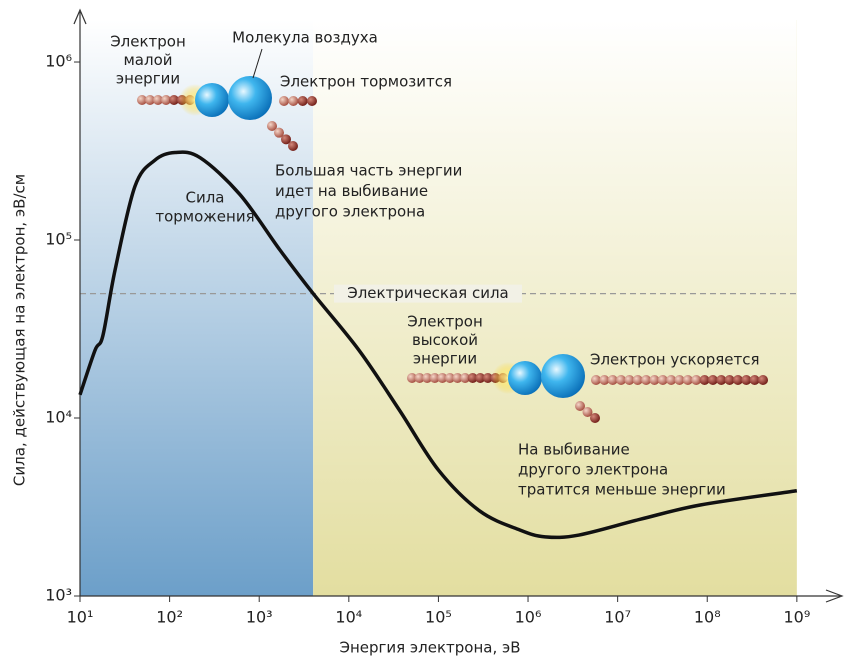  I want to click on x-axis-arrow, so click(834, 596).